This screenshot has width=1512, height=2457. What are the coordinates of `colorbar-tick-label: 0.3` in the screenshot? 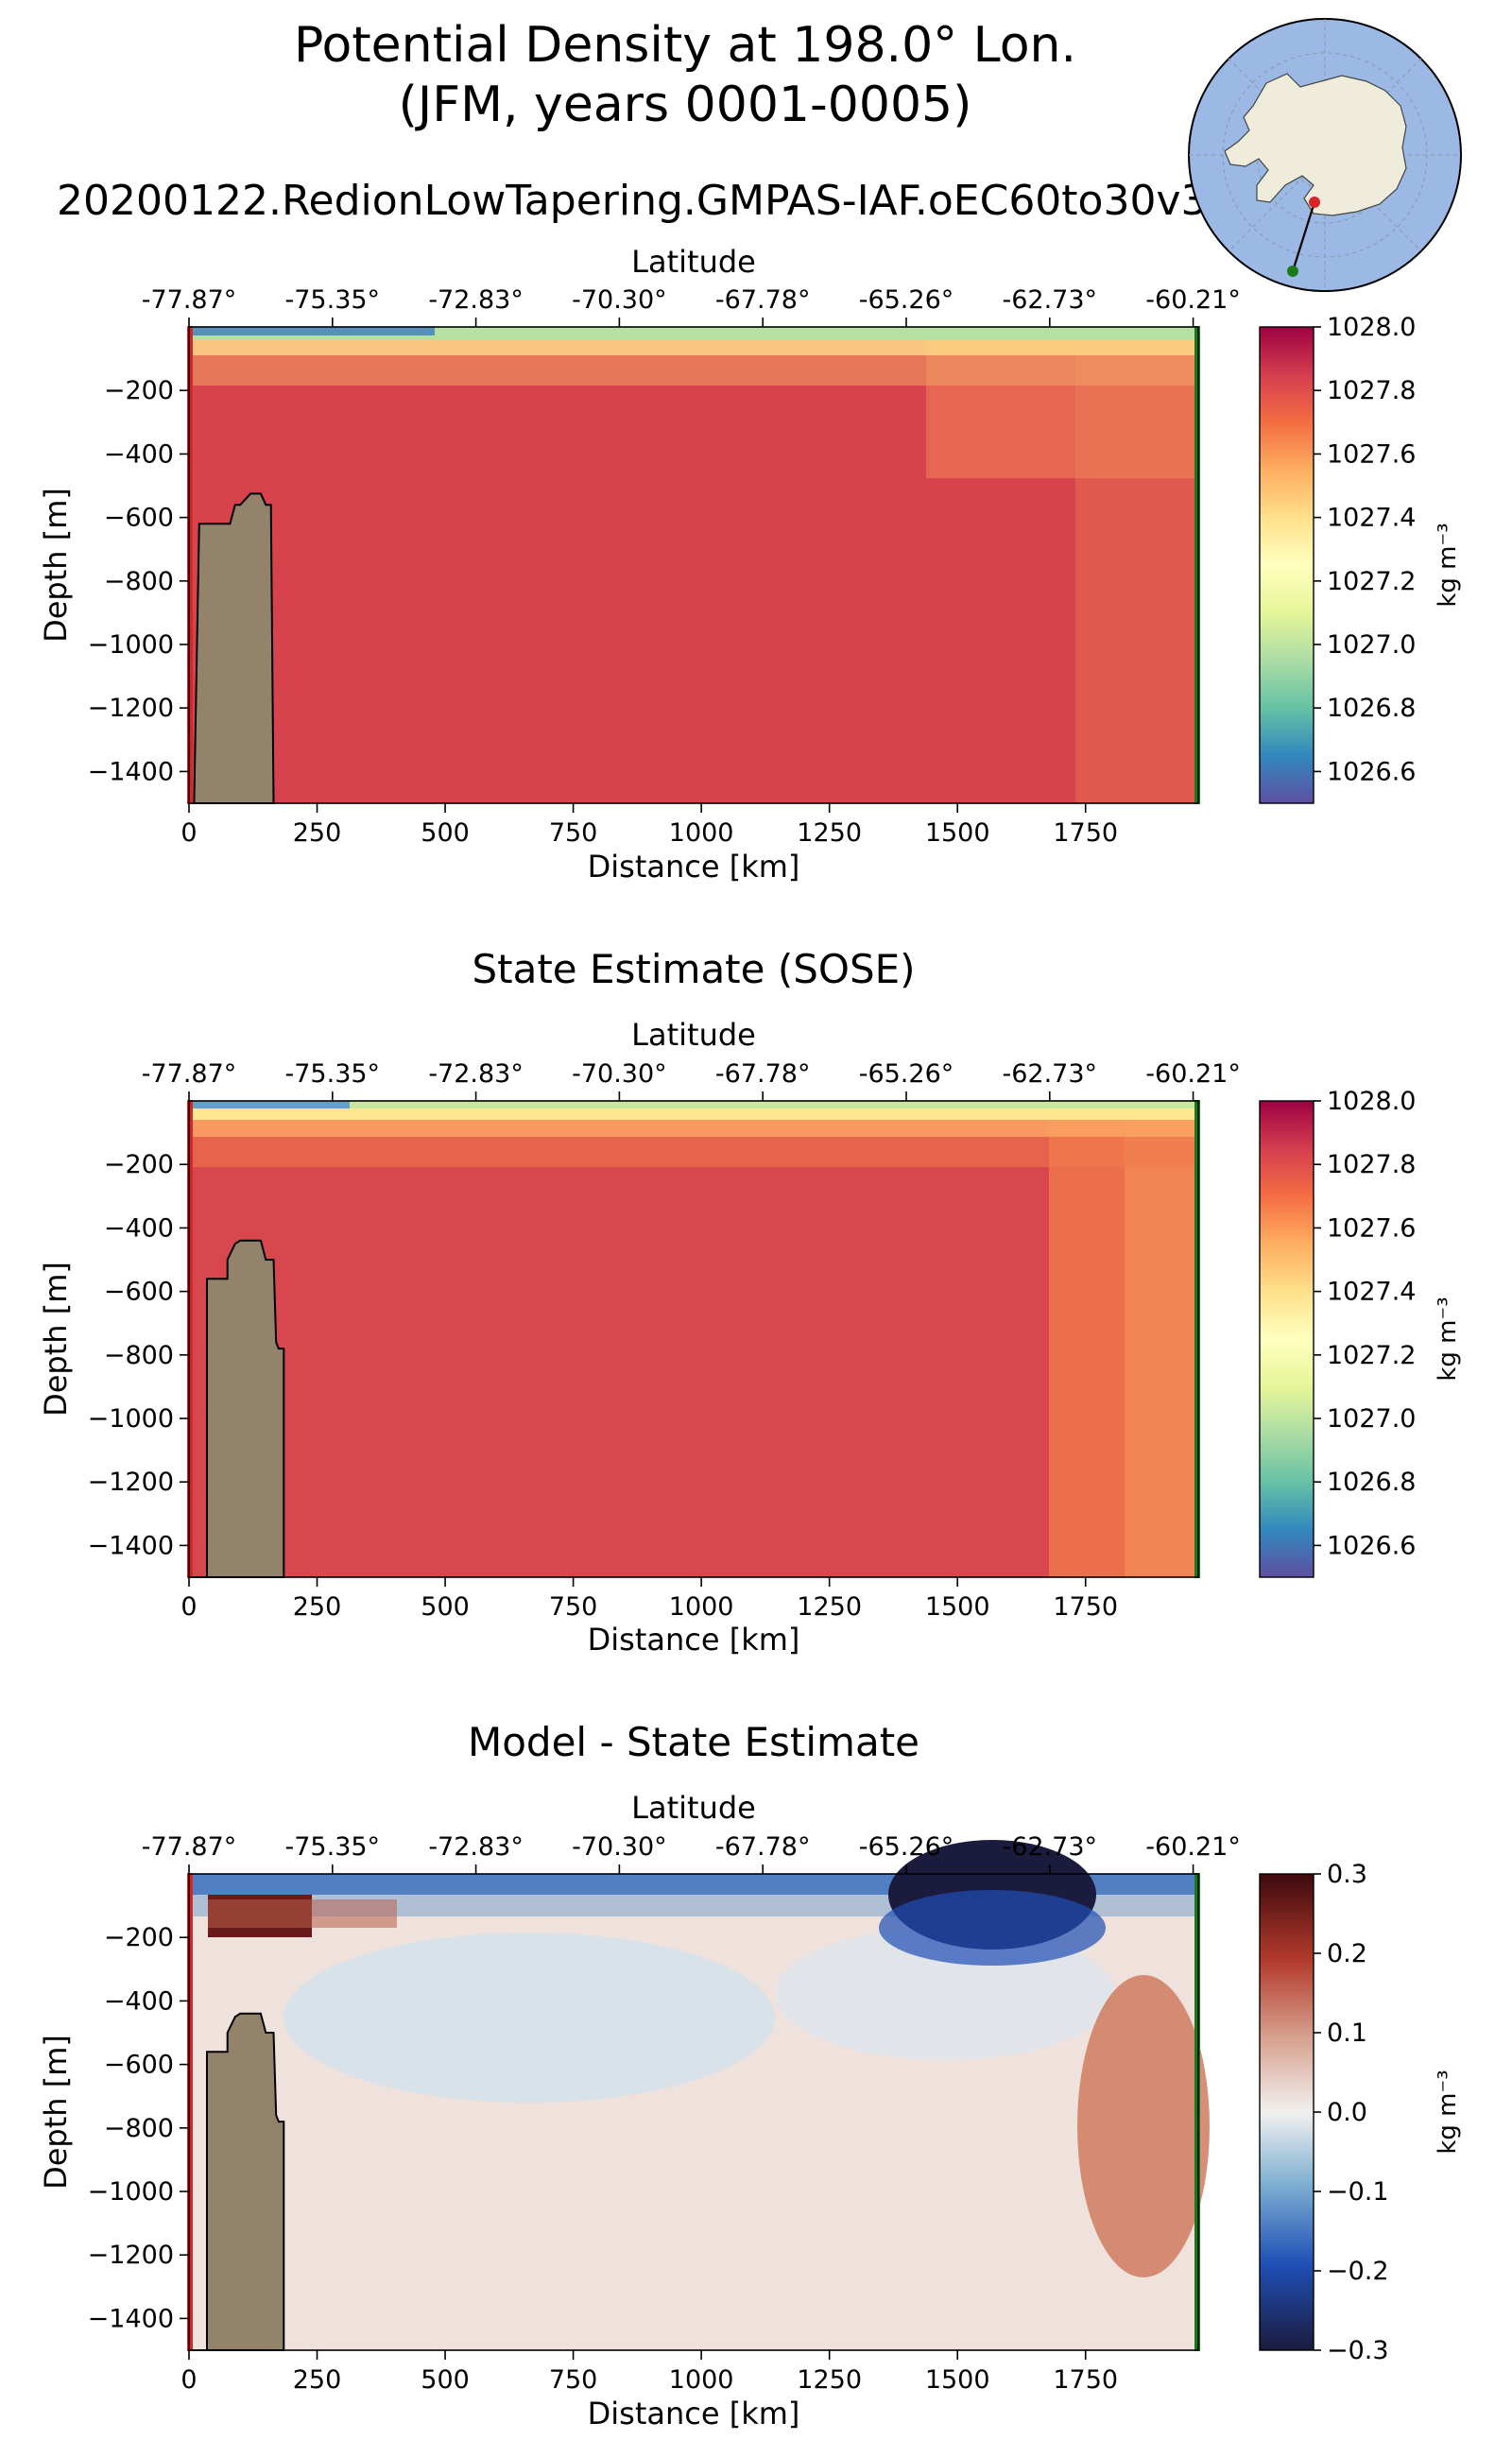 It's located at (1347, 1874).